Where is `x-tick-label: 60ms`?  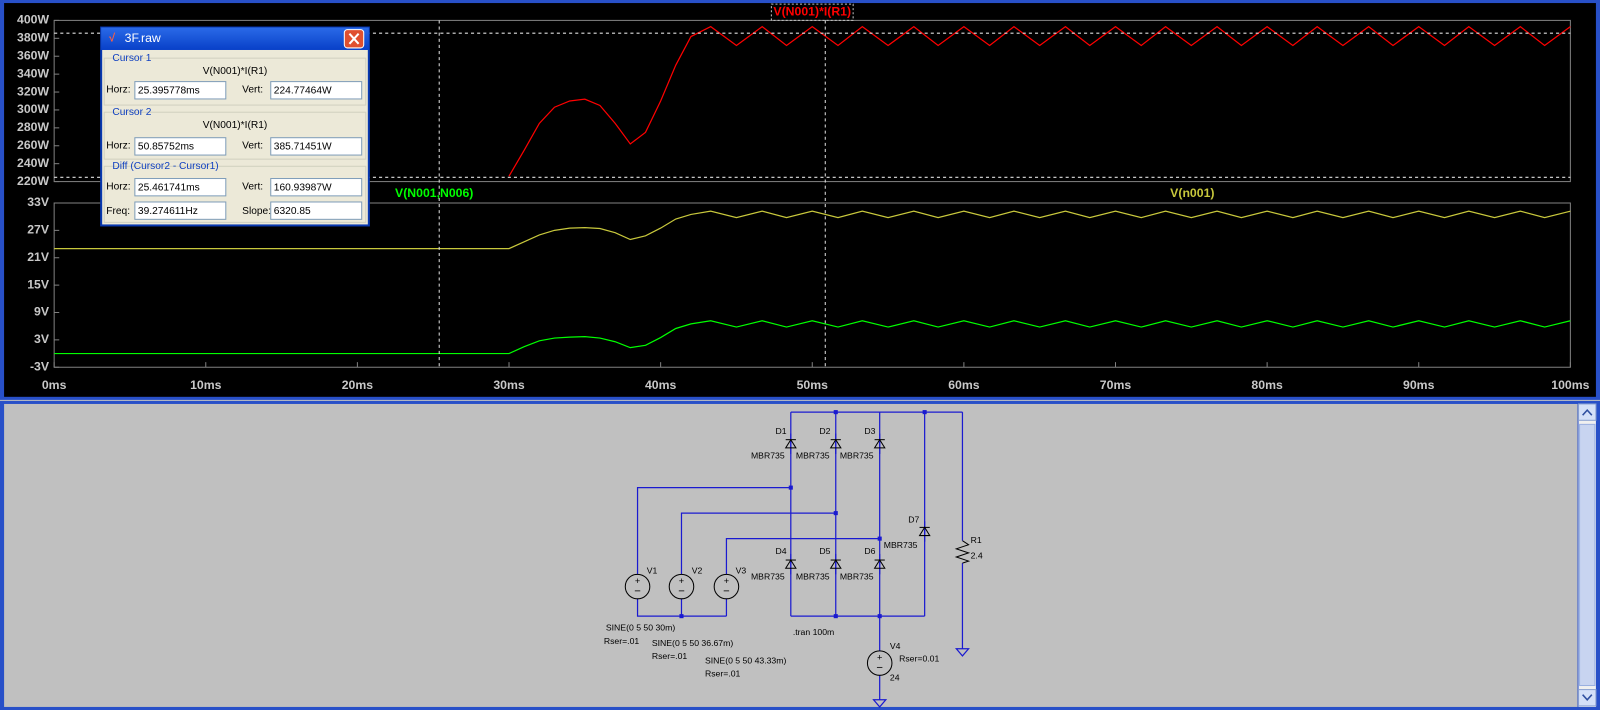 x-tick-label: 60ms is located at coordinates (964, 385).